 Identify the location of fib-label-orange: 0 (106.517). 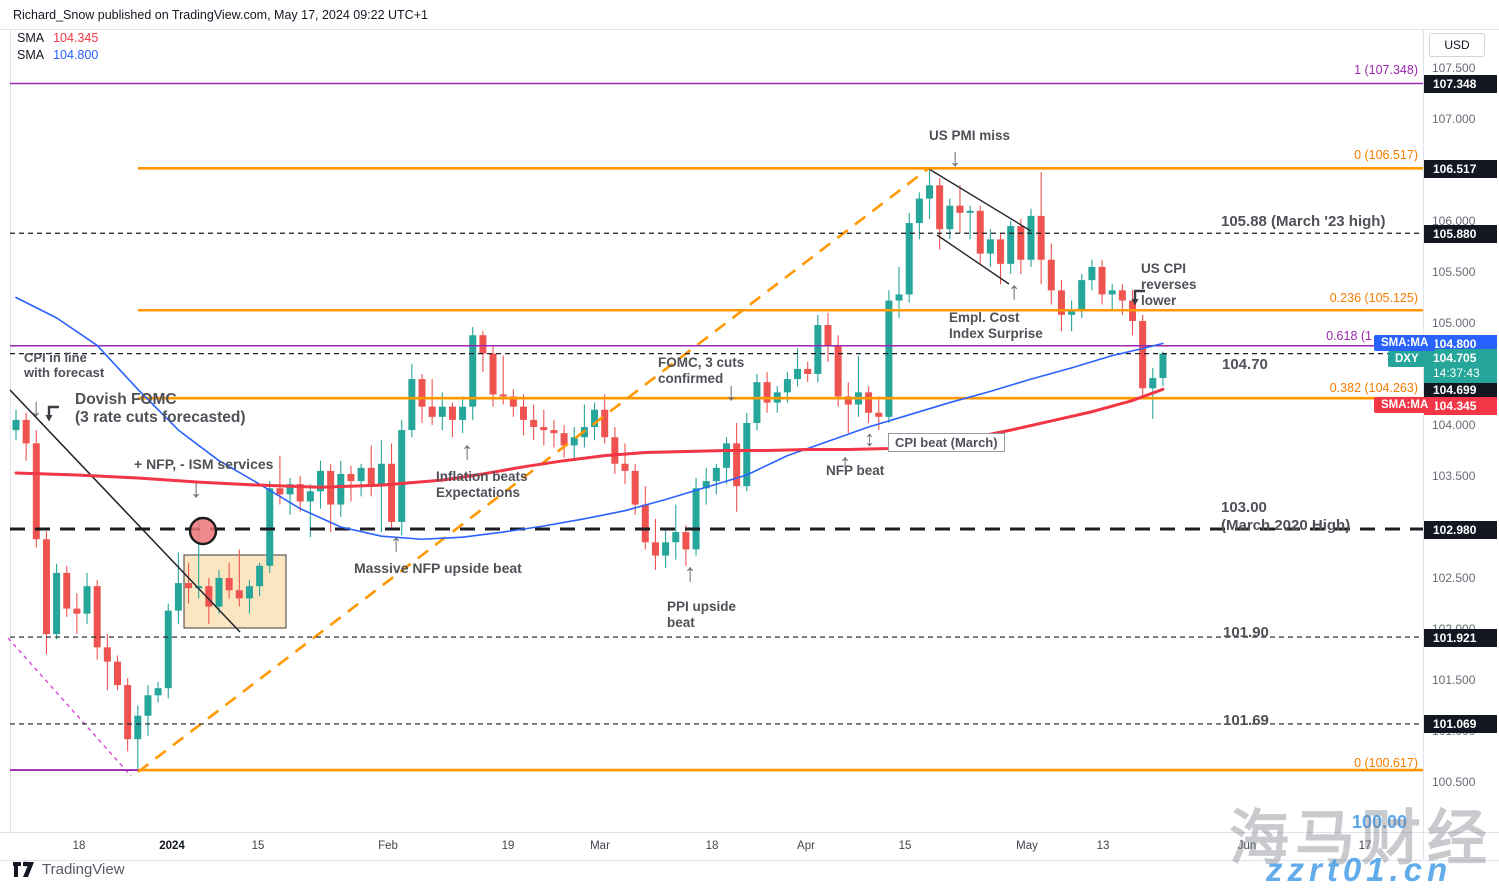
(1386, 155).